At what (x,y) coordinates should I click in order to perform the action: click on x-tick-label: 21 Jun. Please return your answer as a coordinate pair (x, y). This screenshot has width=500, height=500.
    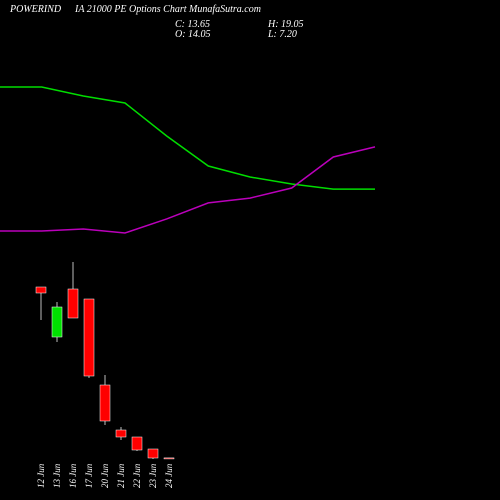
    Looking at the image, I should click on (121, 475).